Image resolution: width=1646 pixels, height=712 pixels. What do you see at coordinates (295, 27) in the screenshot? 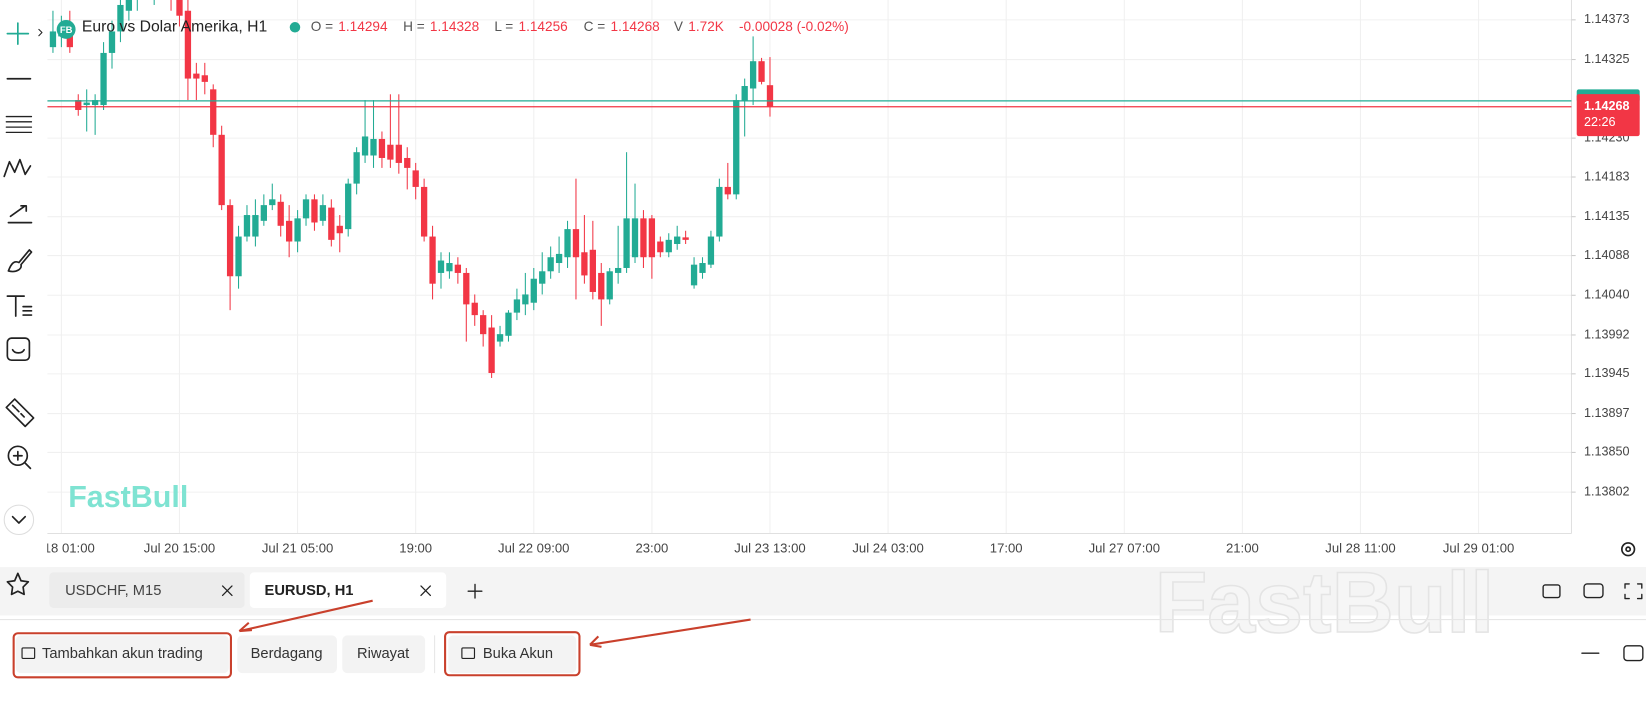
I see `status-dot` at bounding box center [295, 27].